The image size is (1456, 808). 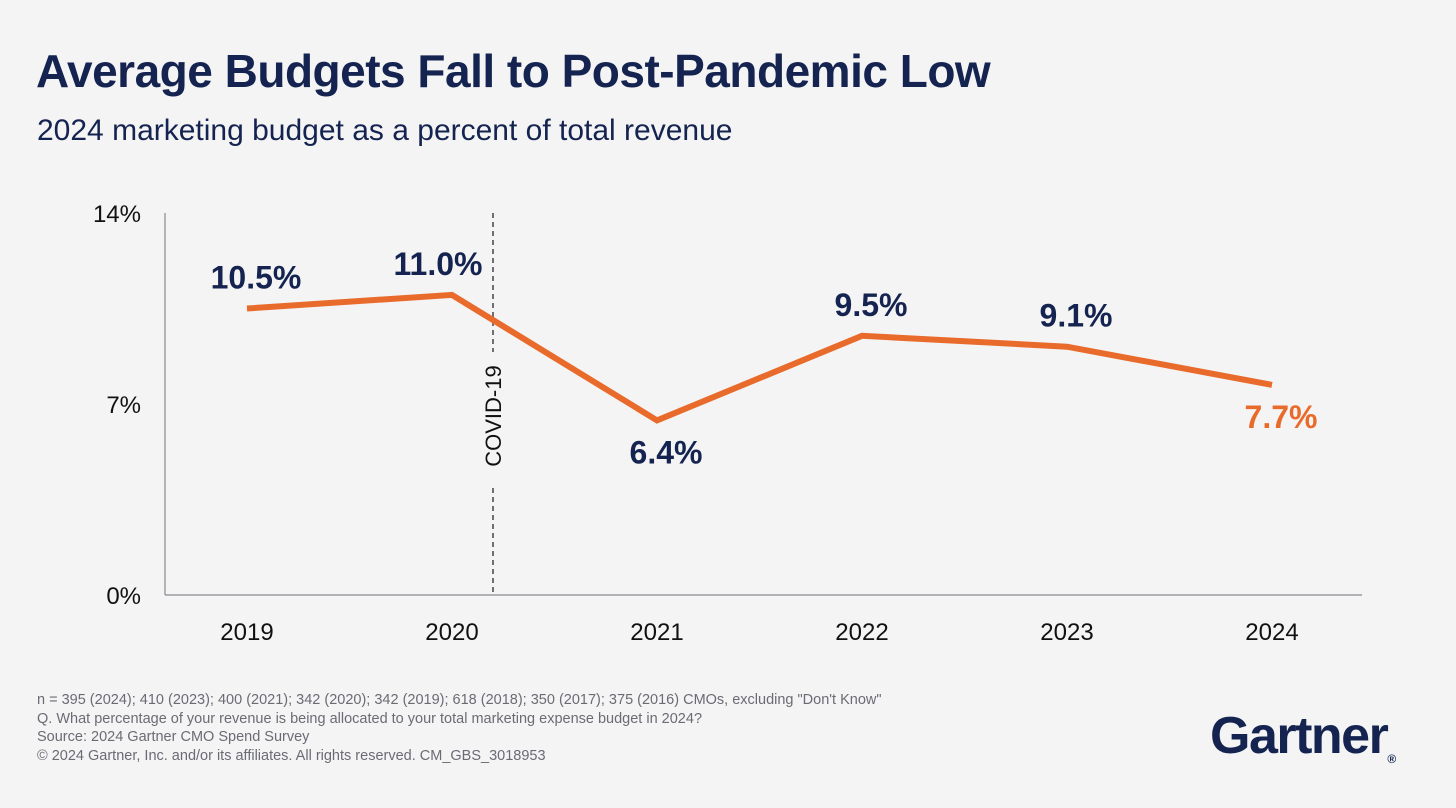 What do you see at coordinates (656, 632) in the screenshot?
I see `x-tick-label: 2021` at bounding box center [656, 632].